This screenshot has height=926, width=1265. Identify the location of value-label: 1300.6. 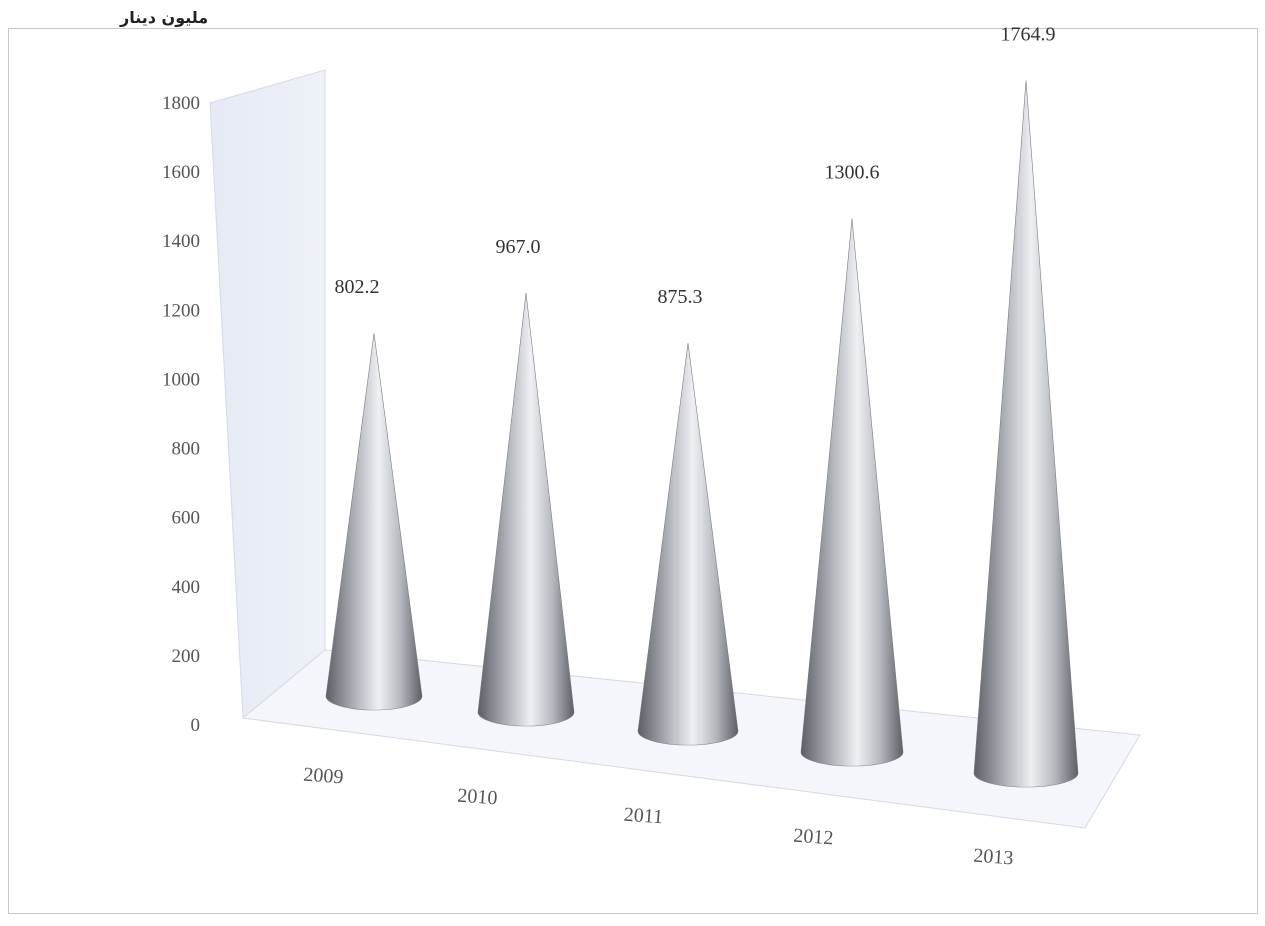
(852, 173).